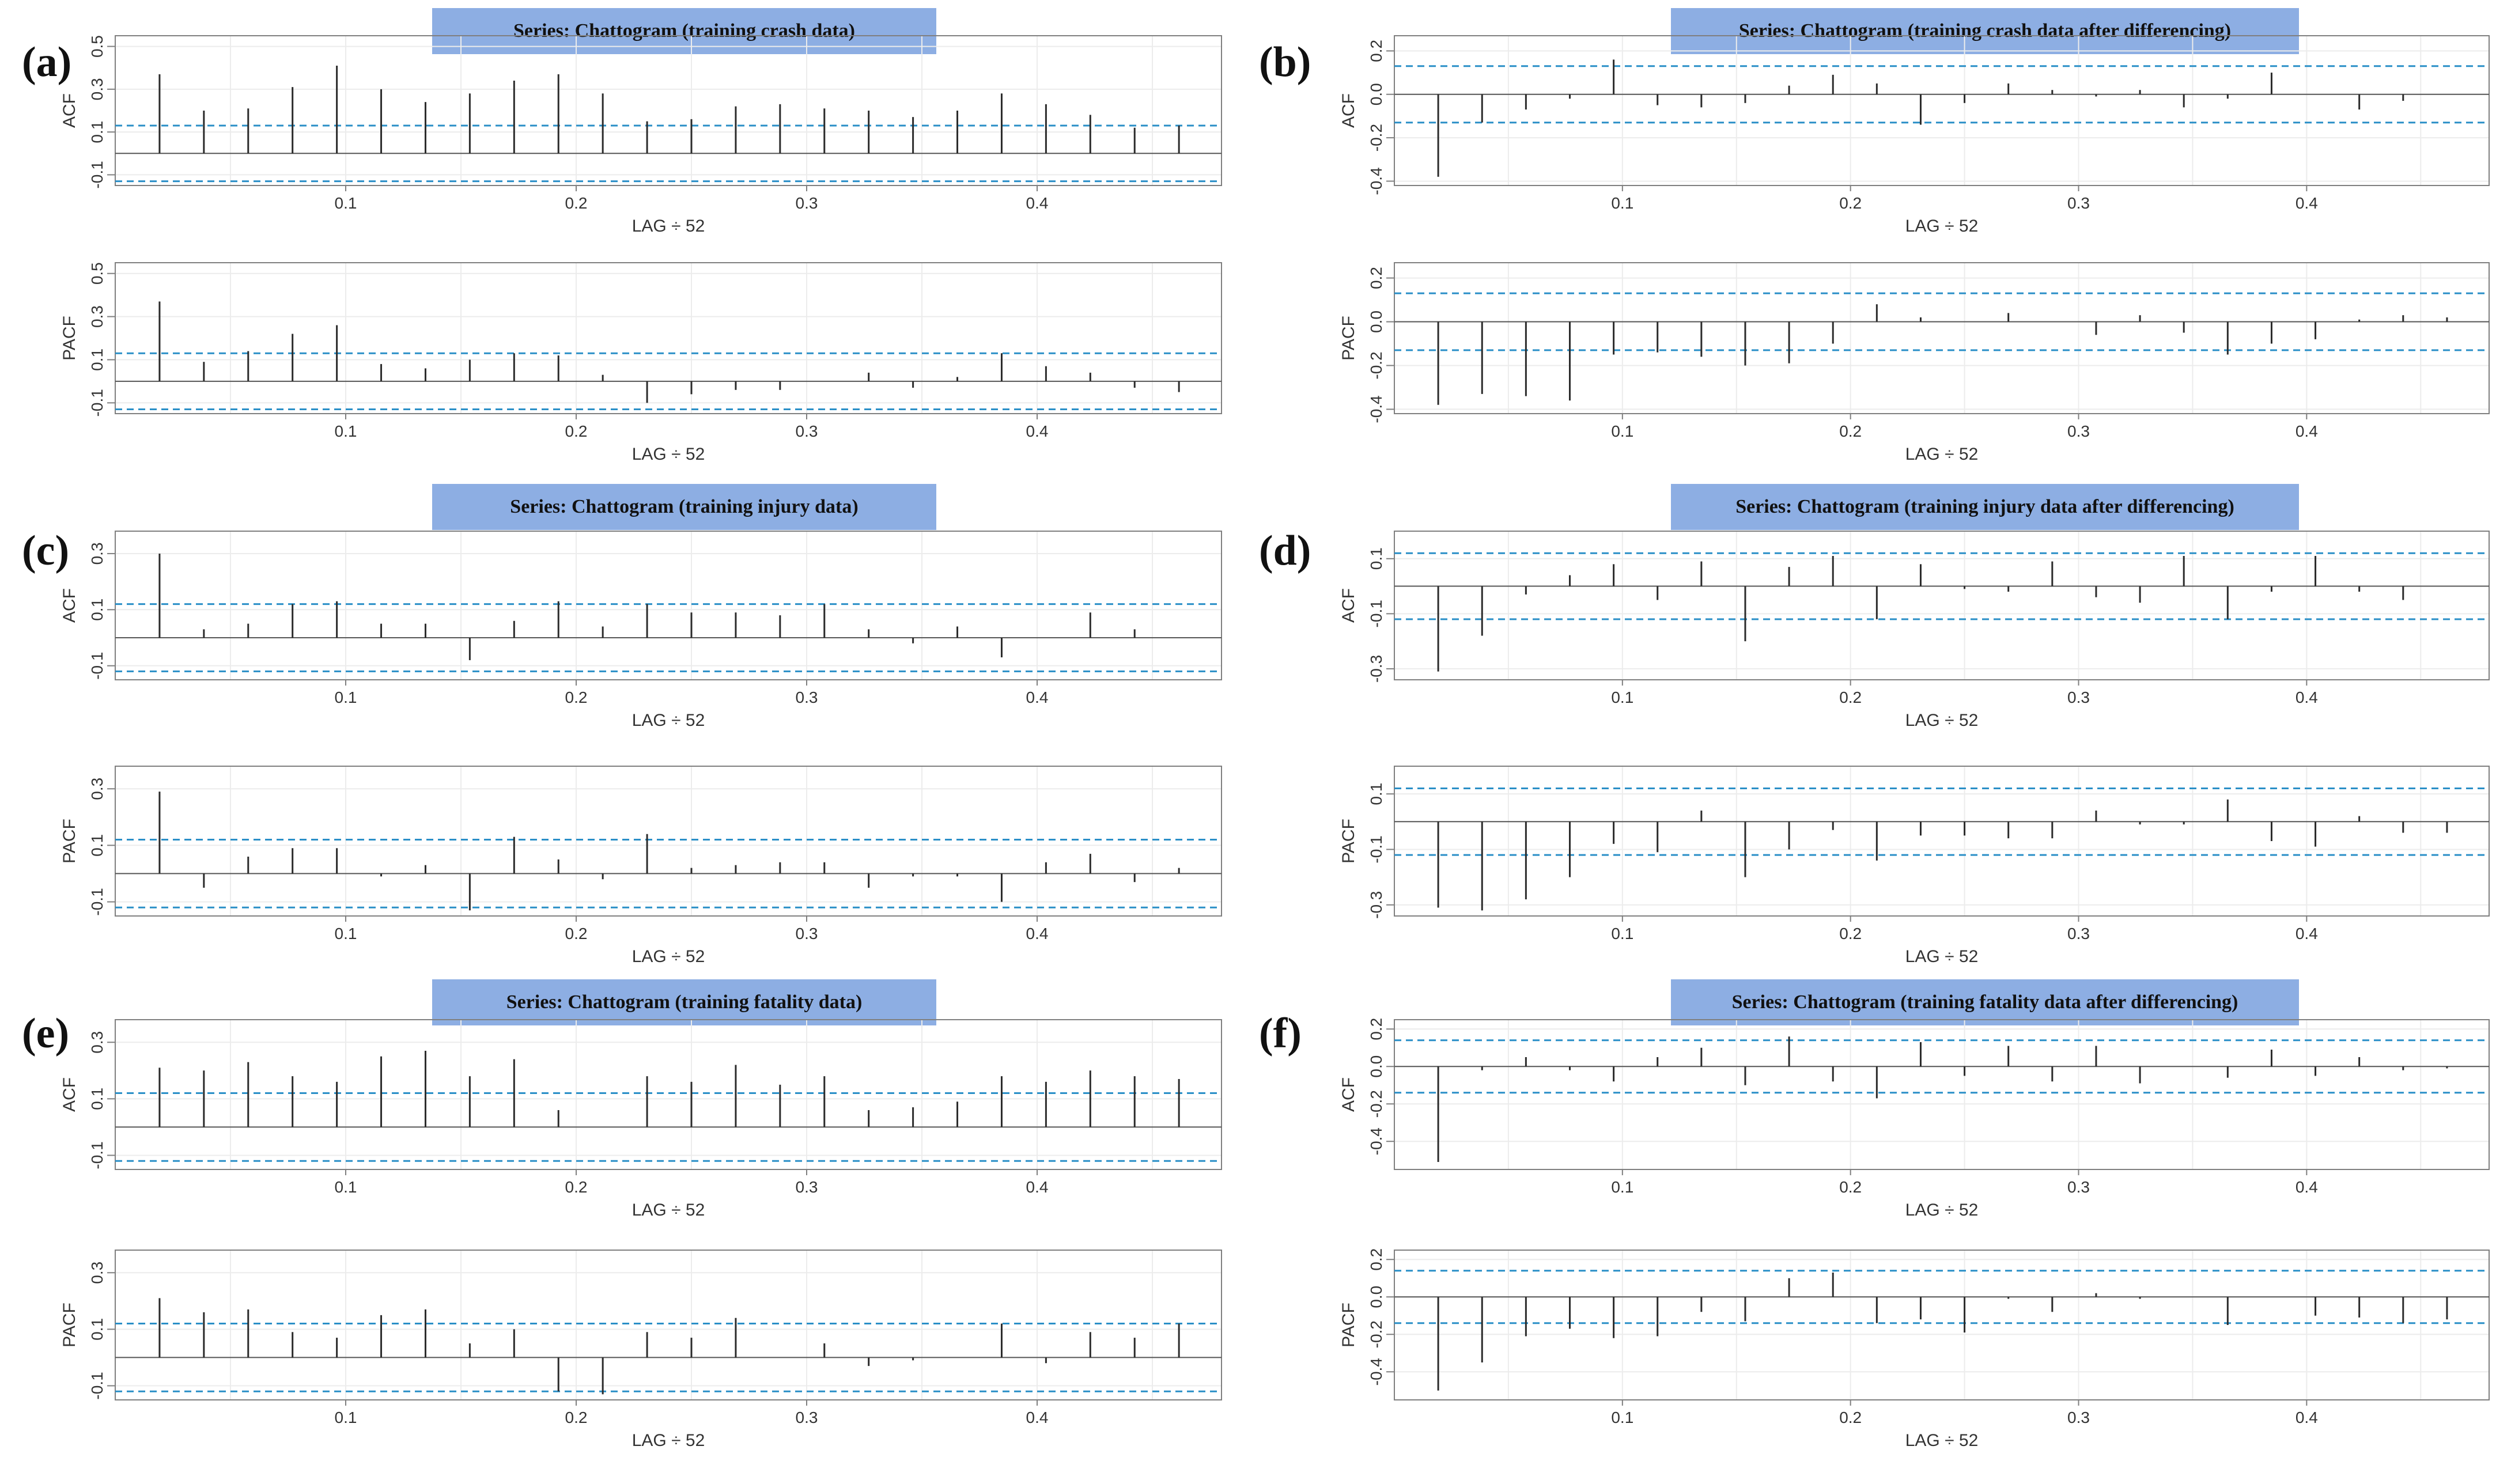  I want to click on acf-plot: -0.1 0.1 0.3 0.5 ACF 0.1 0.2 0.3 0.4 LAG ÷ 52, so click(641, 135).